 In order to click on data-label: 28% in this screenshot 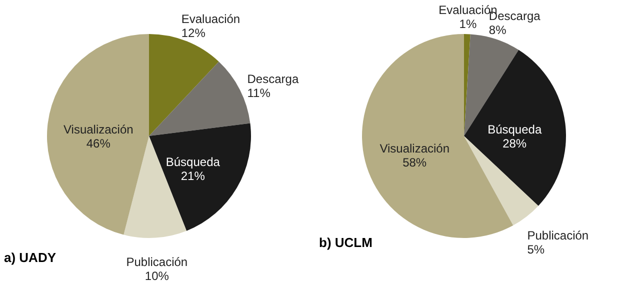, I will do `click(514, 143)`.